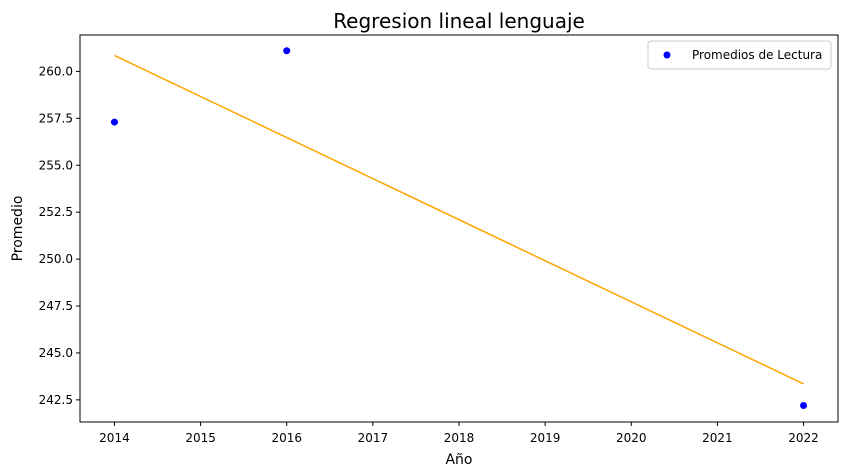 The width and height of the screenshot is (865, 475). What do you see at coordinates (56, 212) in the screenshot?
I see `y-tick-label: 252.5` at bounding box center [56, 212].